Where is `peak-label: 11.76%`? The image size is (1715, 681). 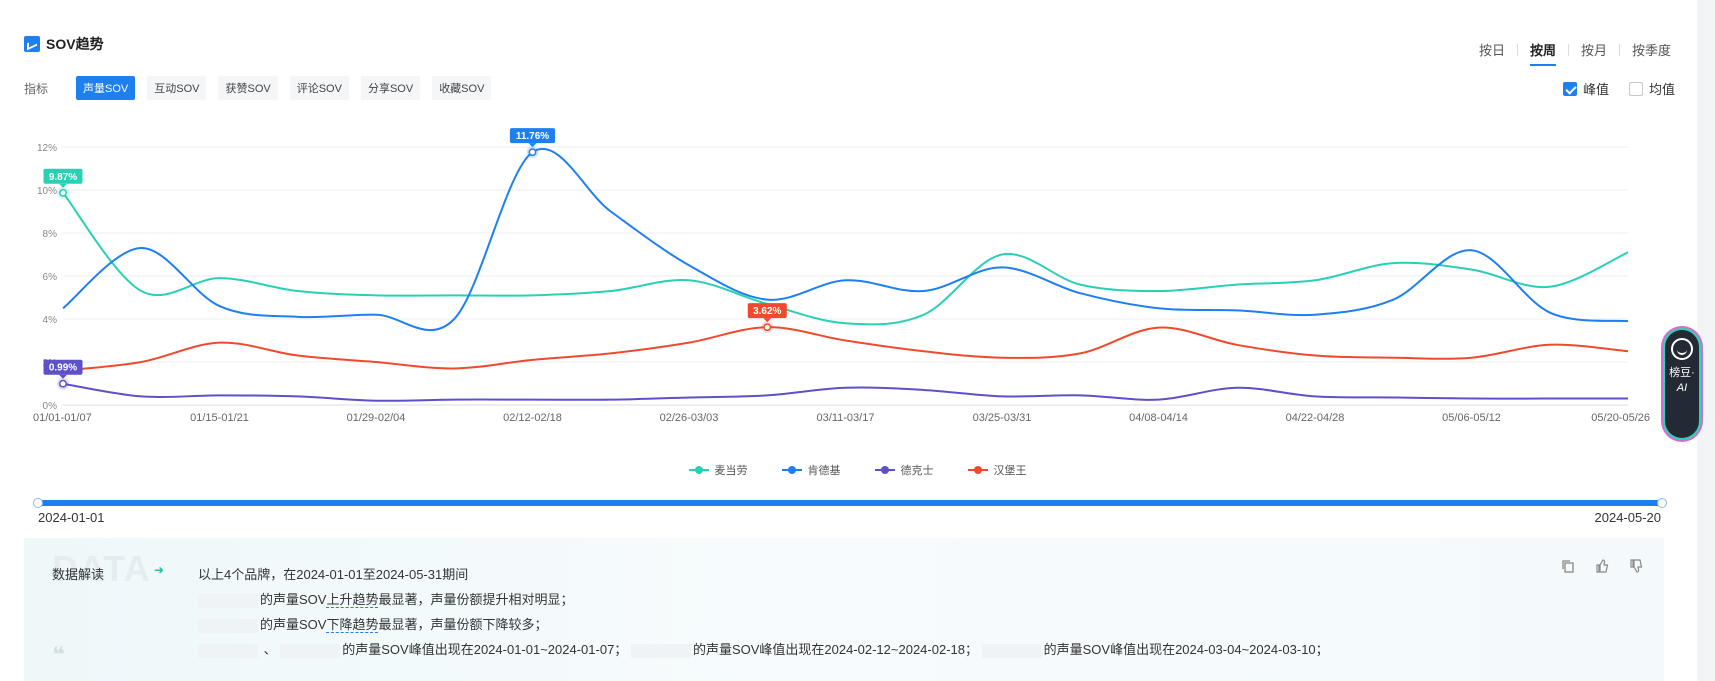 peak-label: 11.76% is located at coordinates (532, 136).